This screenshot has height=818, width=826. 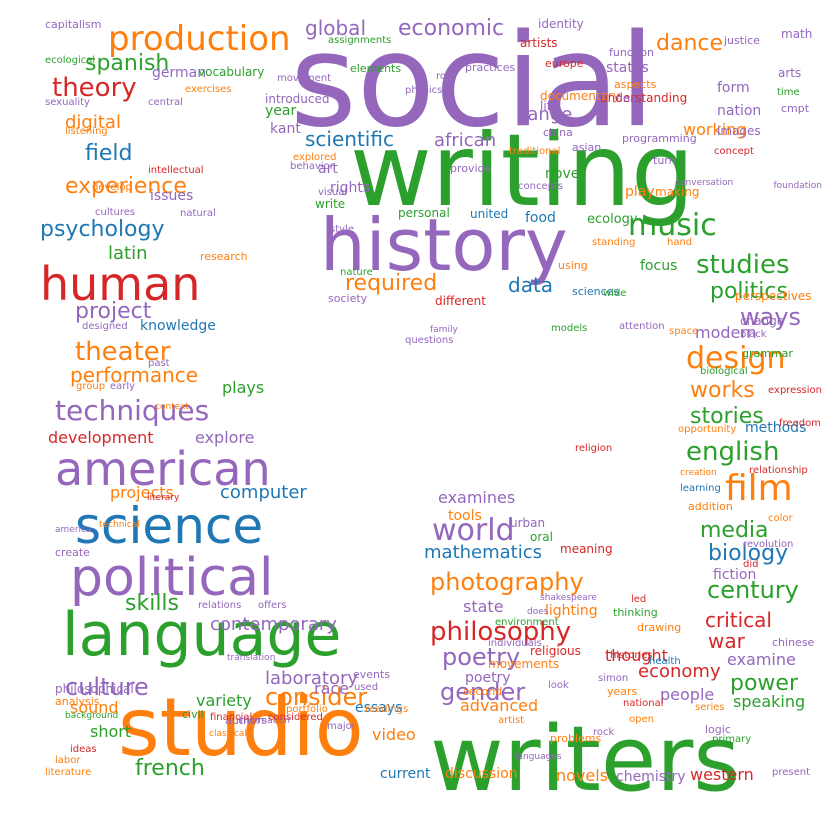 What do you see at coordinates (225, 437) in the screenshot?
I see `word-explore: explore` at bounding box center [225, 437].